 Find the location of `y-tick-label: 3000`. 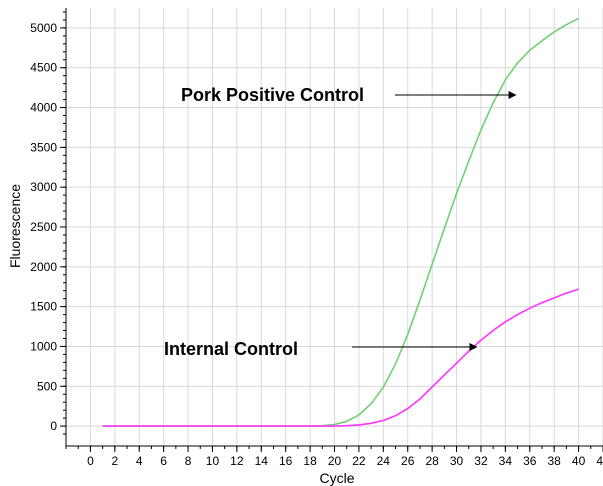

y-tick-label: 3000 is located at coordinates (43, 187).